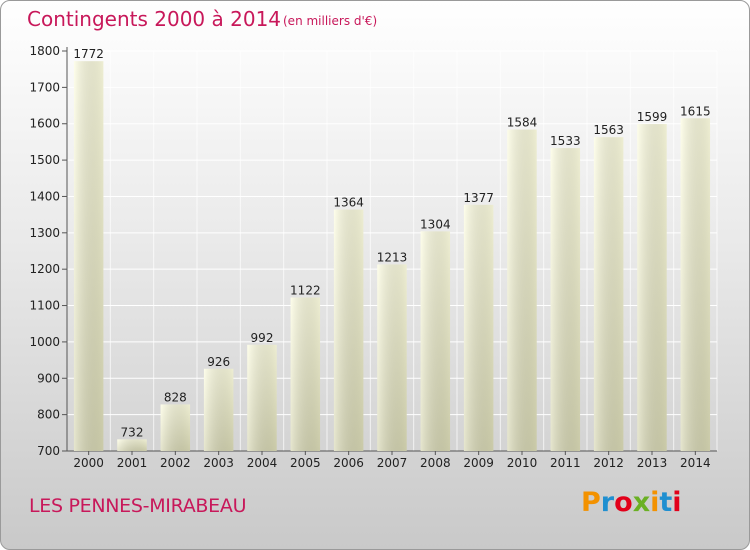  I want to click on x-tick-label: 2014, so click(695, 463).